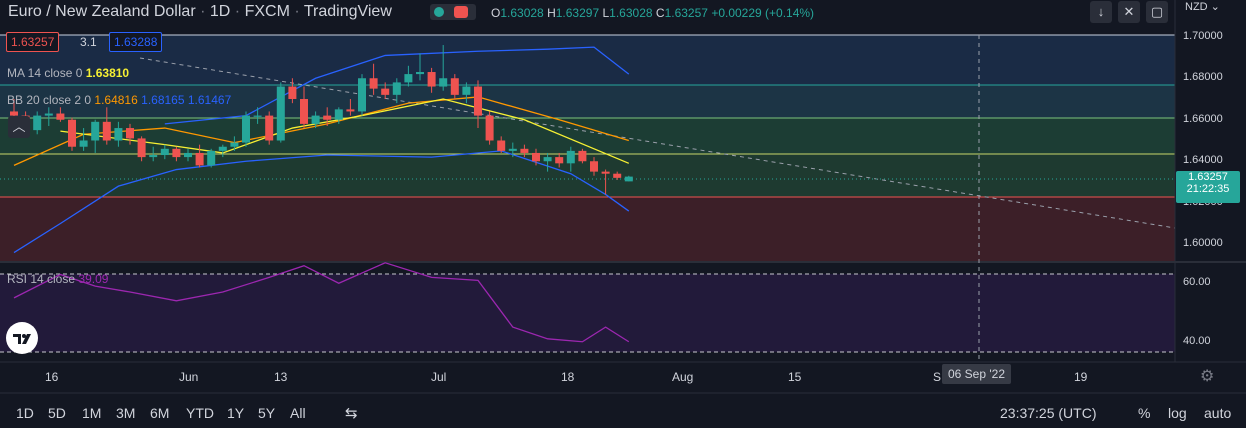 The height and width of the screenshot is (428, 1246). I want to click on price-tick: 1.64000, so click(1203, 160).